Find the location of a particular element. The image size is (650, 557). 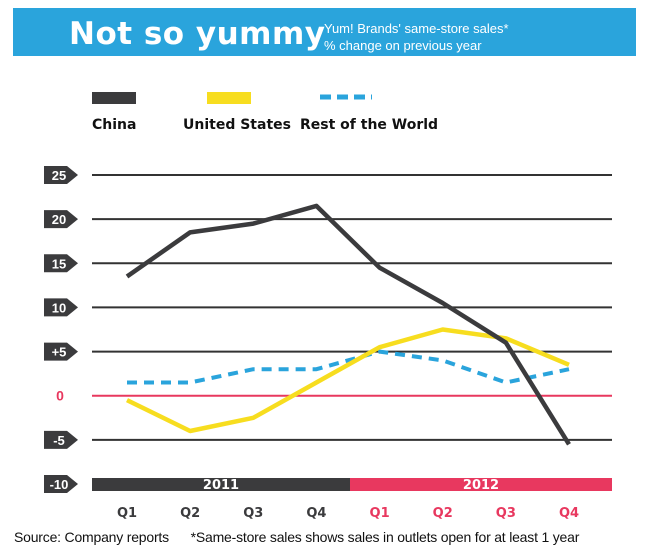

y-tick-label: 20 is located at coordinates (59, 219).